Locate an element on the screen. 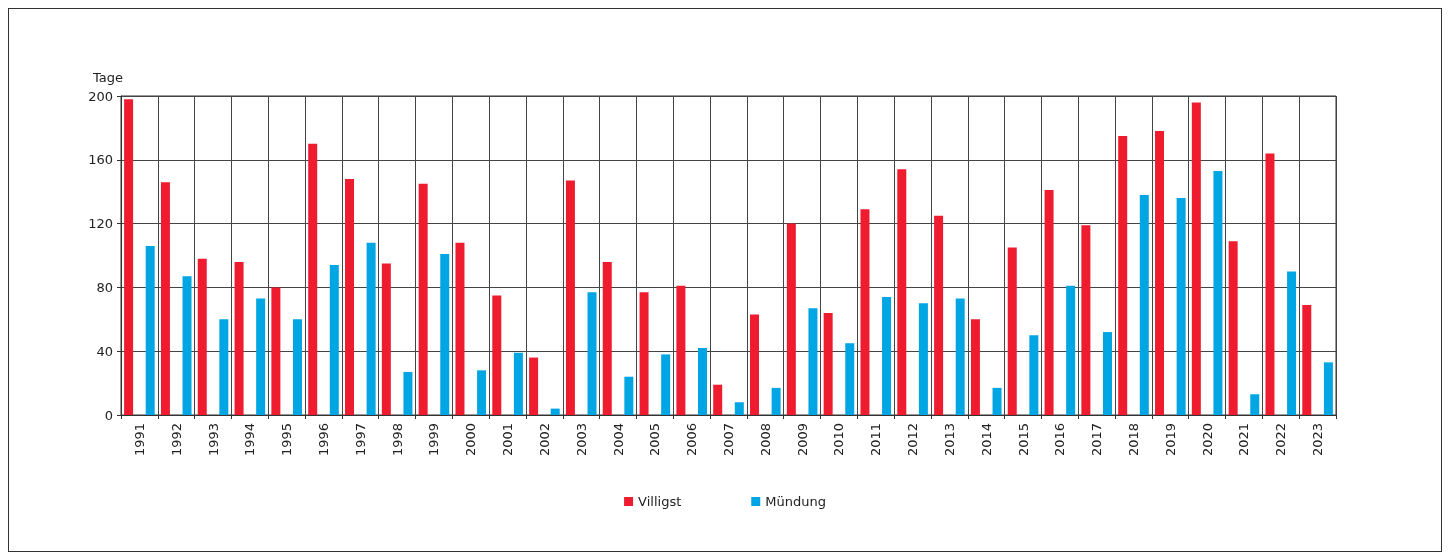 The image size is (1450, 560). x-tick-label: 1995 is located at coordinates (287, 440).